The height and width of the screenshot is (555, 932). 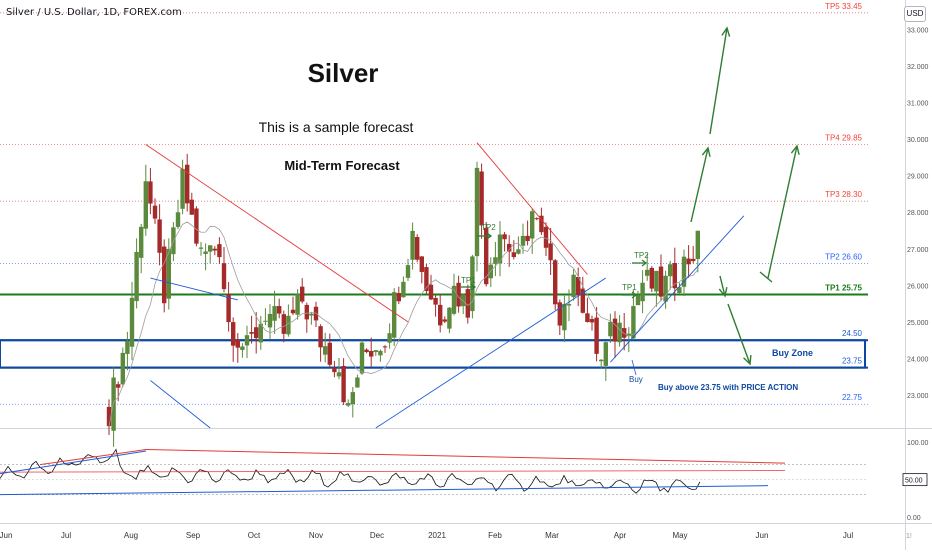 I want to click on buy-label: Buy, so click(x=636, y=379).